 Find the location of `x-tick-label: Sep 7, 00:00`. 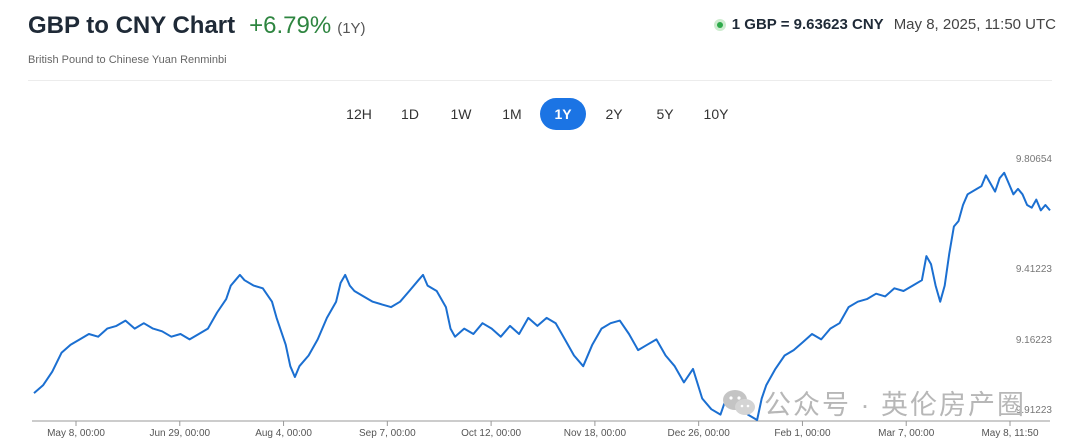

x-tick-label: Sep 7, 00:00 is located at coordinates (387, 433).